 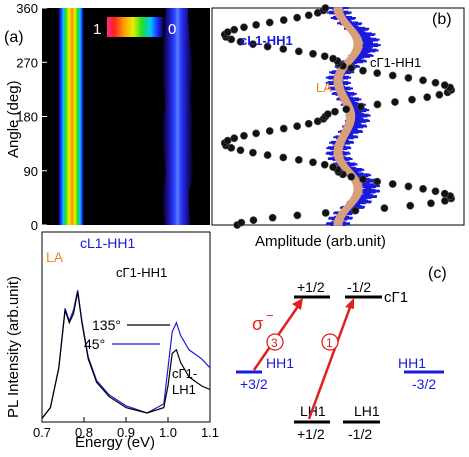 What do you see at coordinates (168, 432) in the screenshot?
I see `pl-xtick-label: 1.0` at bounding box center [168, 432].